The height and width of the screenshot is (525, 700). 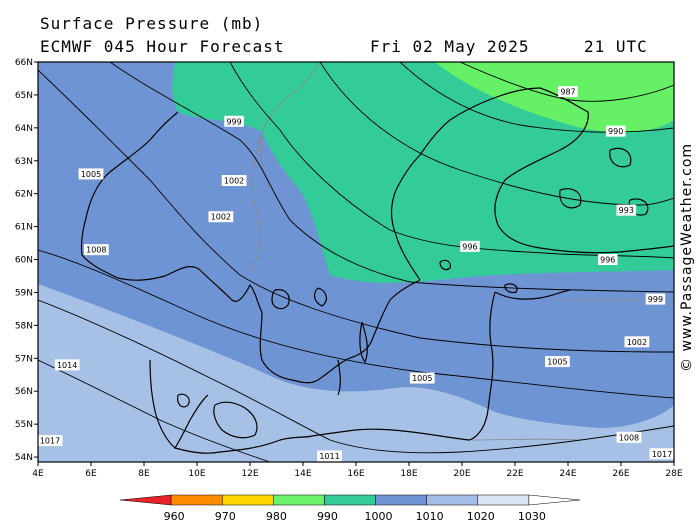 I want to click on lat-tick-label: 66N, so click(x=24, y=63).